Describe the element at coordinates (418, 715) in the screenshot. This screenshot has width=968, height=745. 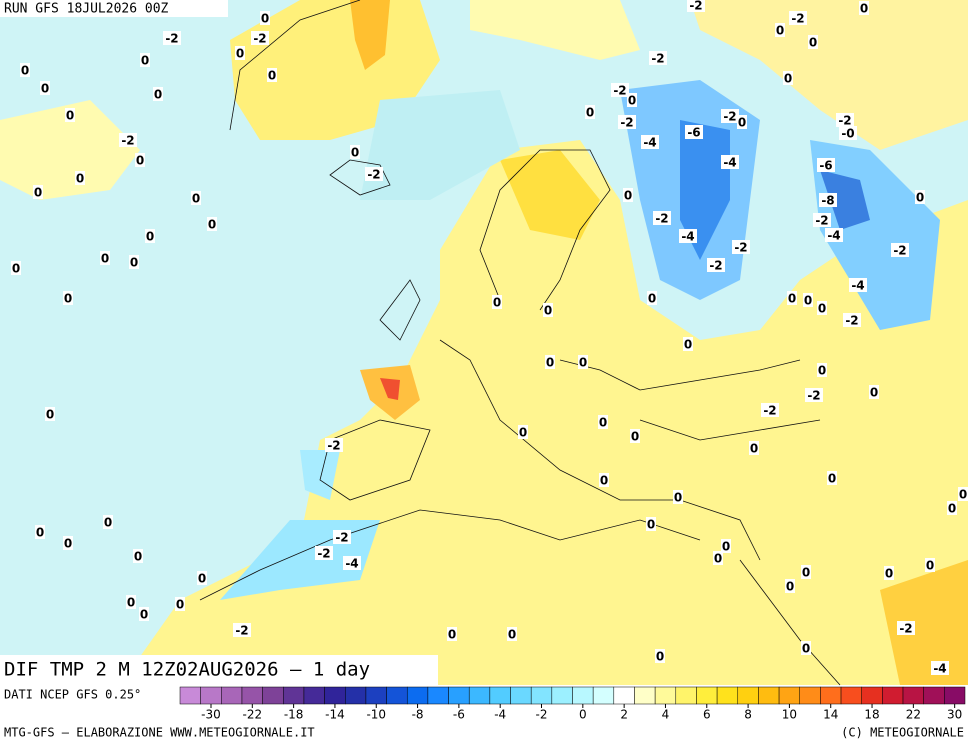
I see `colorbar-tick-label: -8` at that location.